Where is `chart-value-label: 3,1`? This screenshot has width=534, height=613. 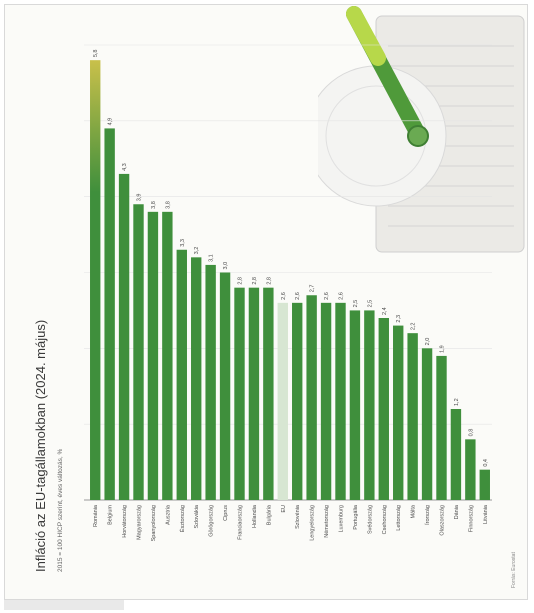 chart-value-label: 3,1 is located at coordinates (212, 258).